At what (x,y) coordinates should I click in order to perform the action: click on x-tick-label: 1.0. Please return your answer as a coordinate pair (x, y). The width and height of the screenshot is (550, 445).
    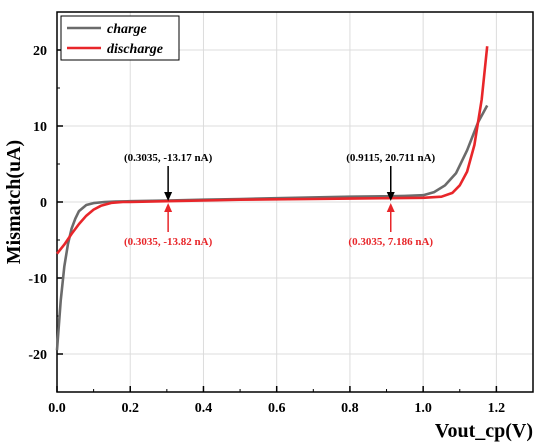
    Looking at the image, I should click on (423, 408).